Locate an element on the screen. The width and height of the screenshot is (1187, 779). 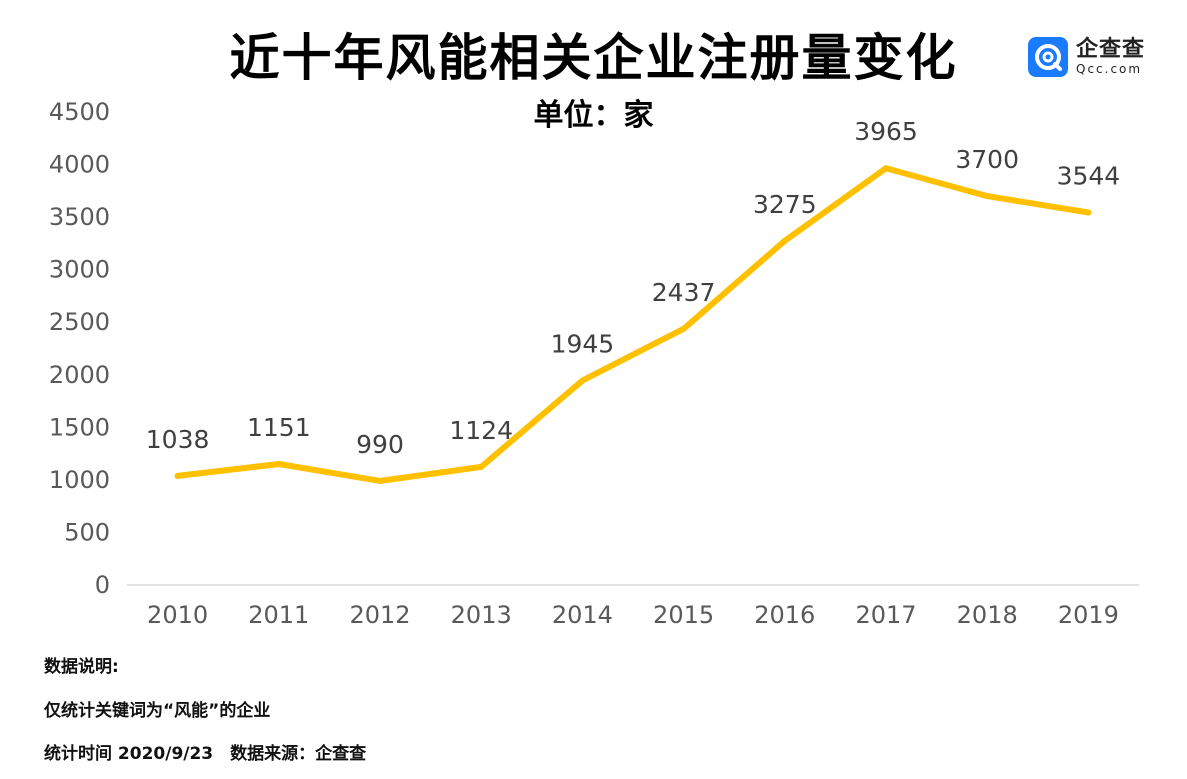
y-tick-label: 4000 is located at coordinates (79, 165).